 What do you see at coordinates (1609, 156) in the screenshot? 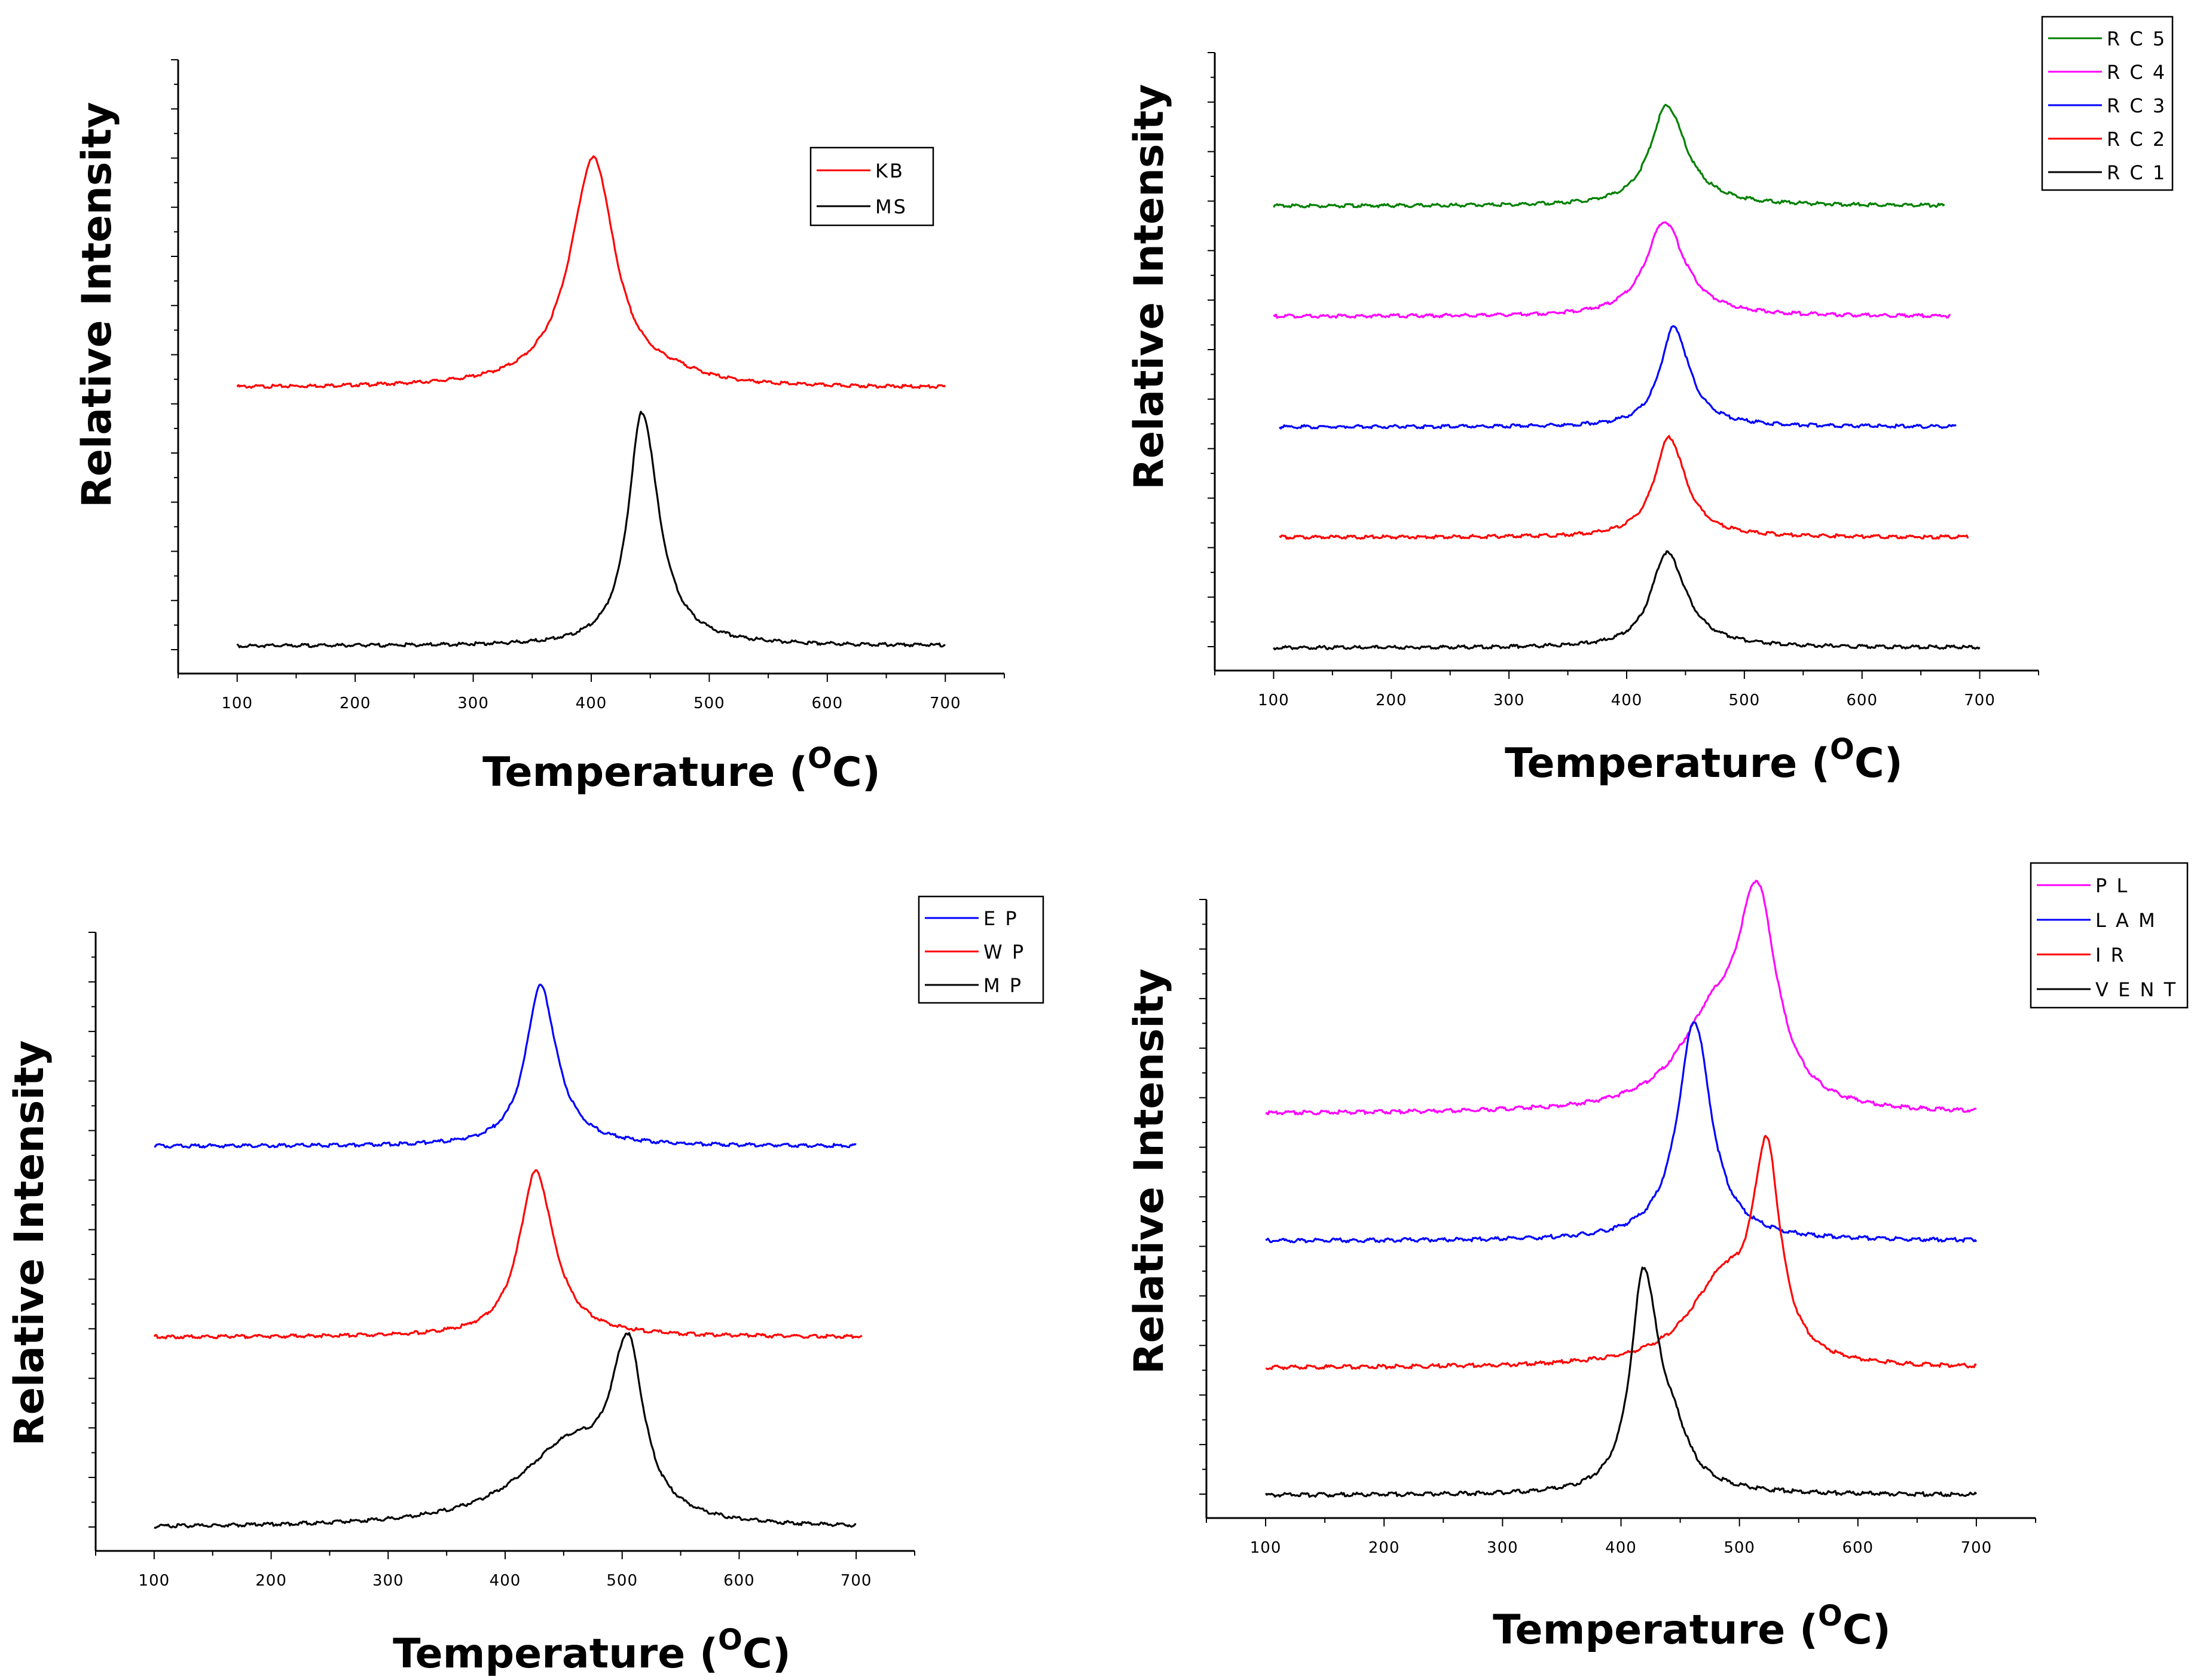
I see `series-line-rc5` at bounding box center [1609, 156].